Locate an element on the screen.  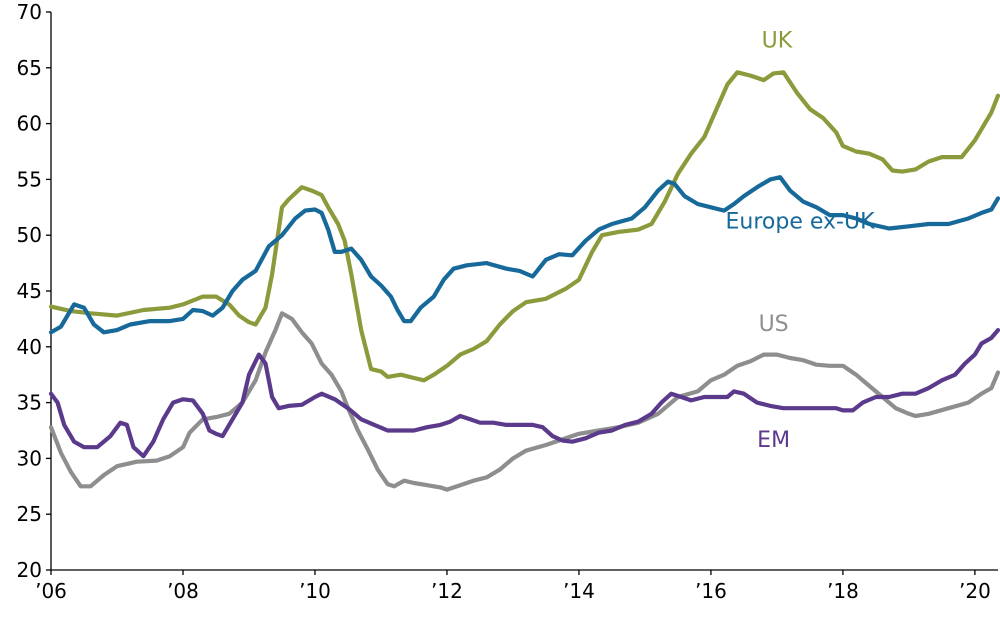
y-tick-label: 35 is located at coordinates (29, 403).